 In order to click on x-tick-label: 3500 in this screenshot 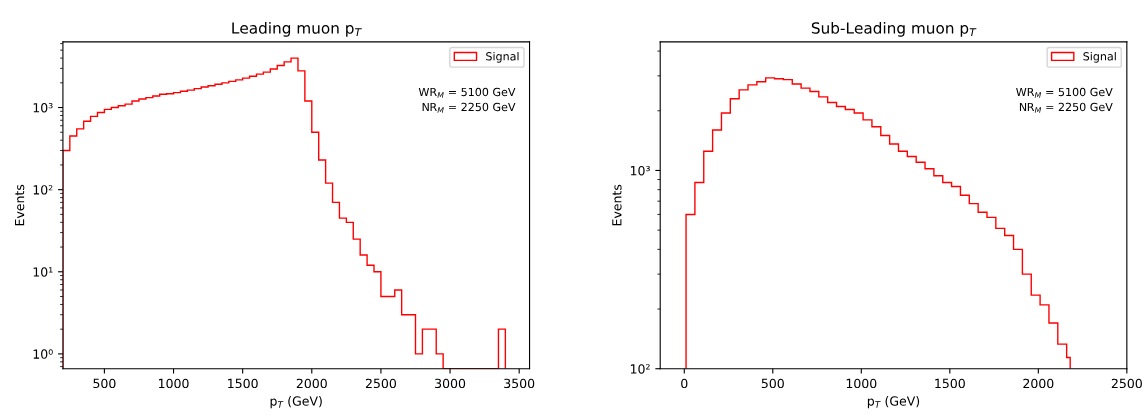, I will do `click(519, 383)`.